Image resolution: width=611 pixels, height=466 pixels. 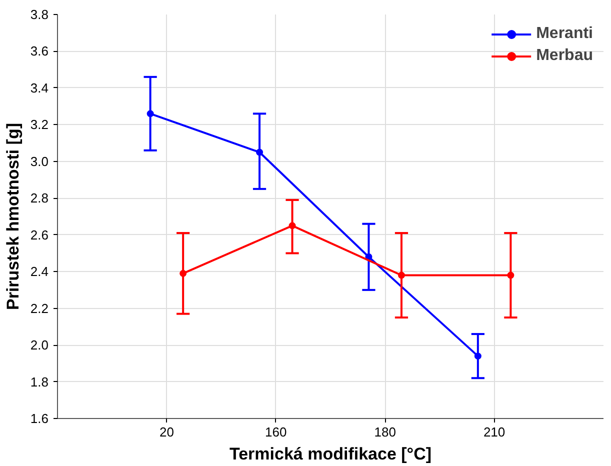 I want to click on y-axis-title: Prirustek hmotnosti [g], so click(x=12, y=216).